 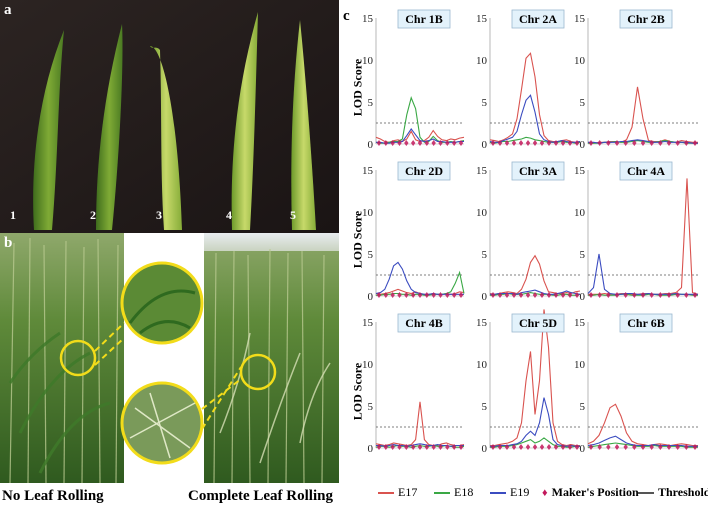 I want to click on chart-title-chr-2b: Chr 2B, so click(x=645, y=19).